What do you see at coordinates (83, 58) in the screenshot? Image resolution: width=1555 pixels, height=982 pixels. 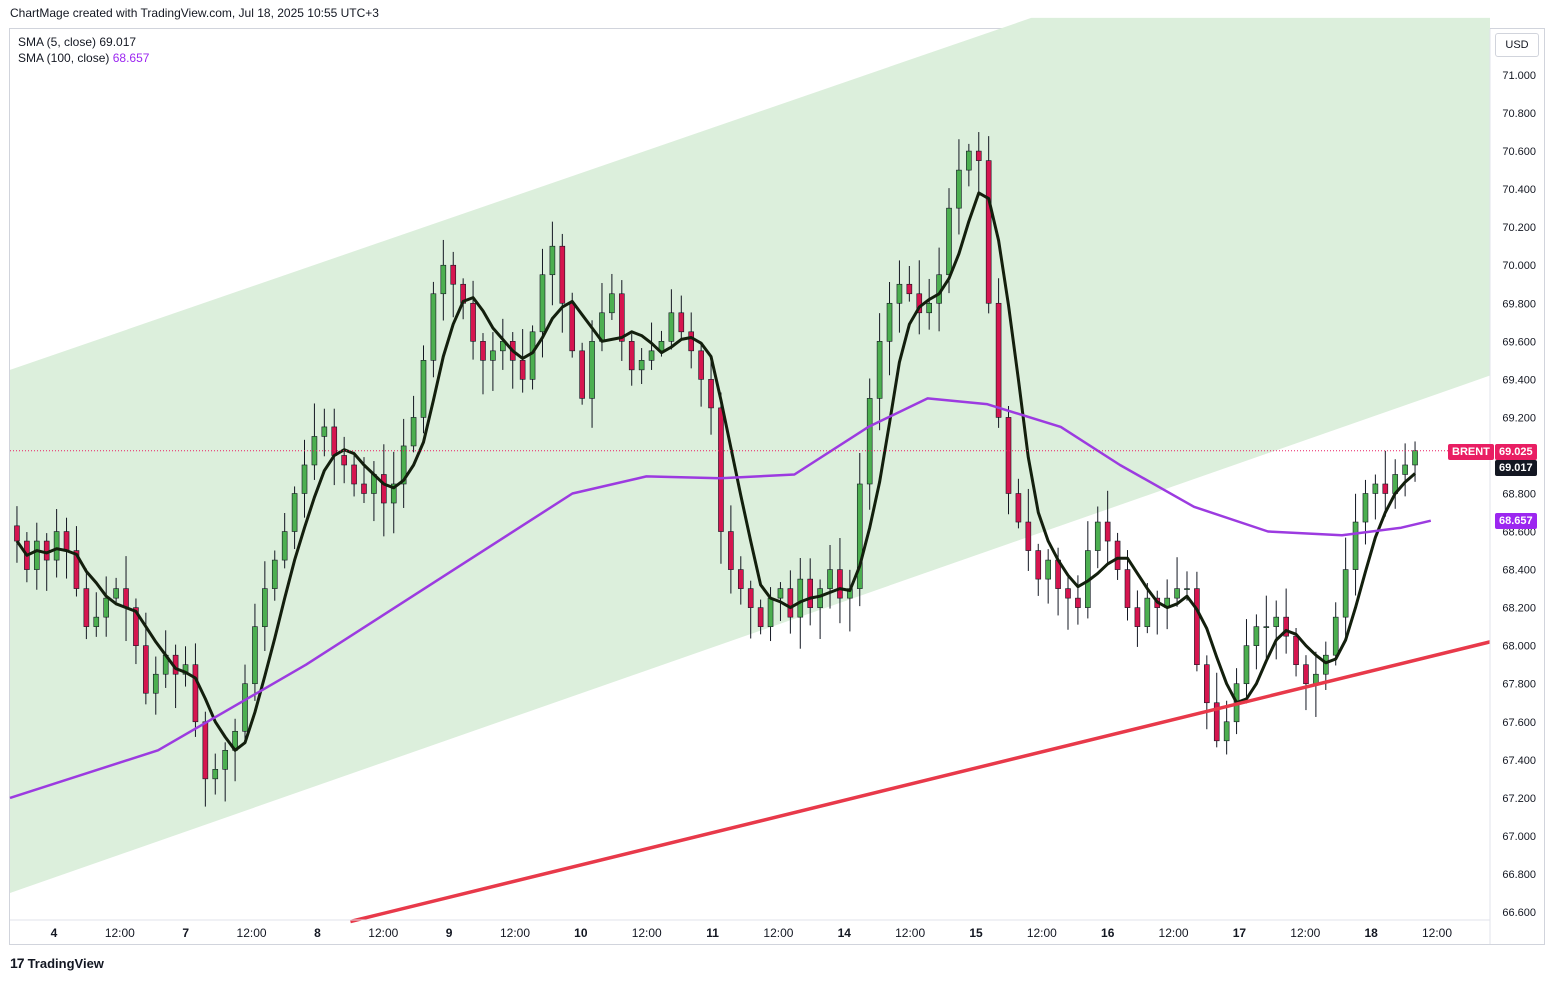 I see `sma100-legend-row: SMA (100, close) 68.657` at bounding box center [83, 58].